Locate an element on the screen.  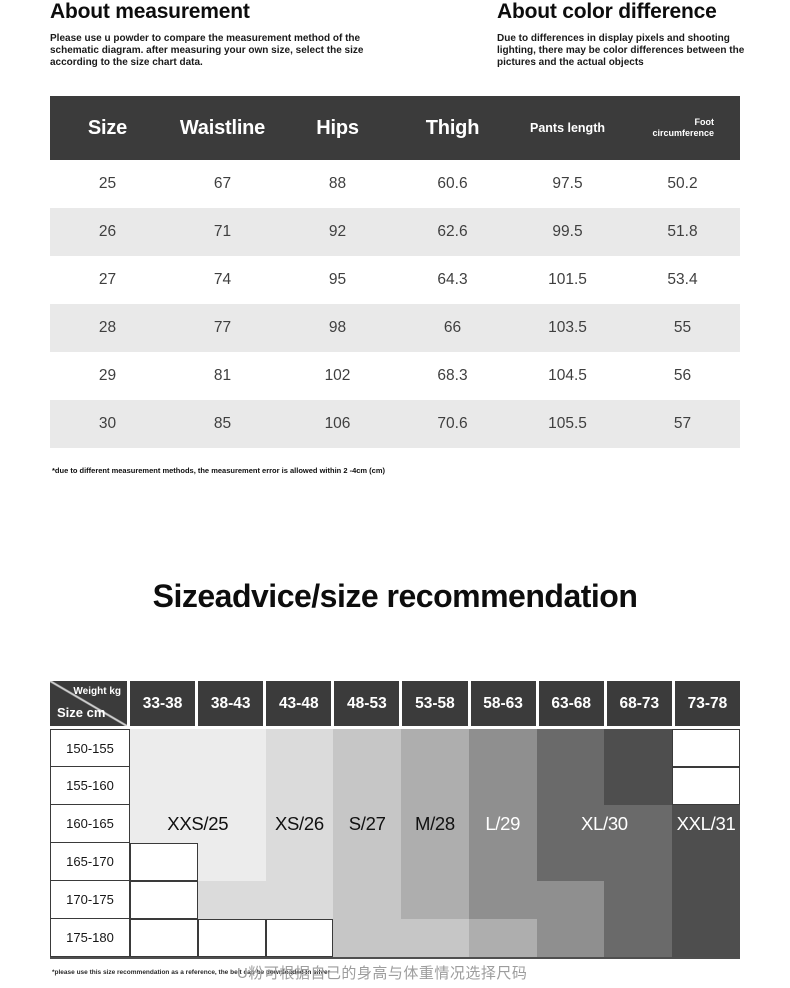
measurement-cell: 55 is located at coordinates (682, 327).